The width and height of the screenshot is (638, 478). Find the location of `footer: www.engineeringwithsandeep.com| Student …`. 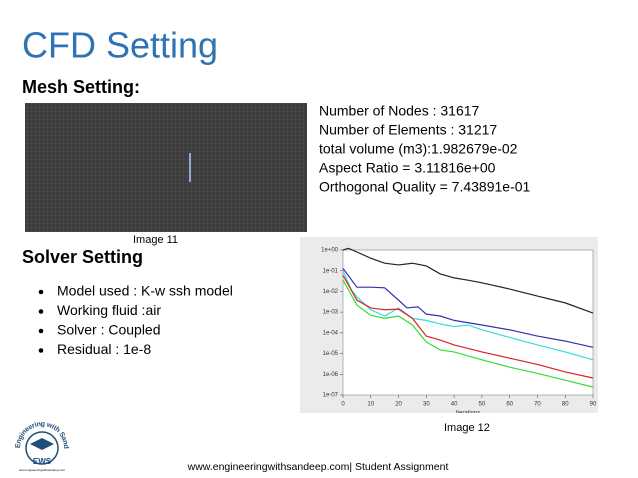

footer: www.engineeringwithsandeep.com| Student … is located at coordinates (318, 467).